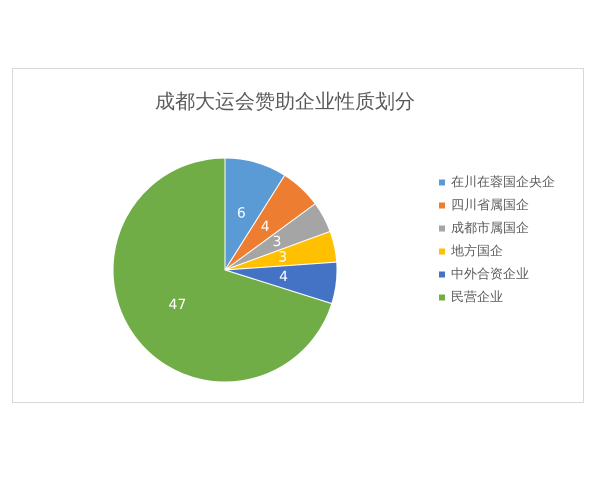 Image resolution: width=600 pixels, height=480 pixels. Describe the element at coordinates (285, 101) in the screenshot. I see `chart-title: 成都大运会赞助企业性质划分` at that location.